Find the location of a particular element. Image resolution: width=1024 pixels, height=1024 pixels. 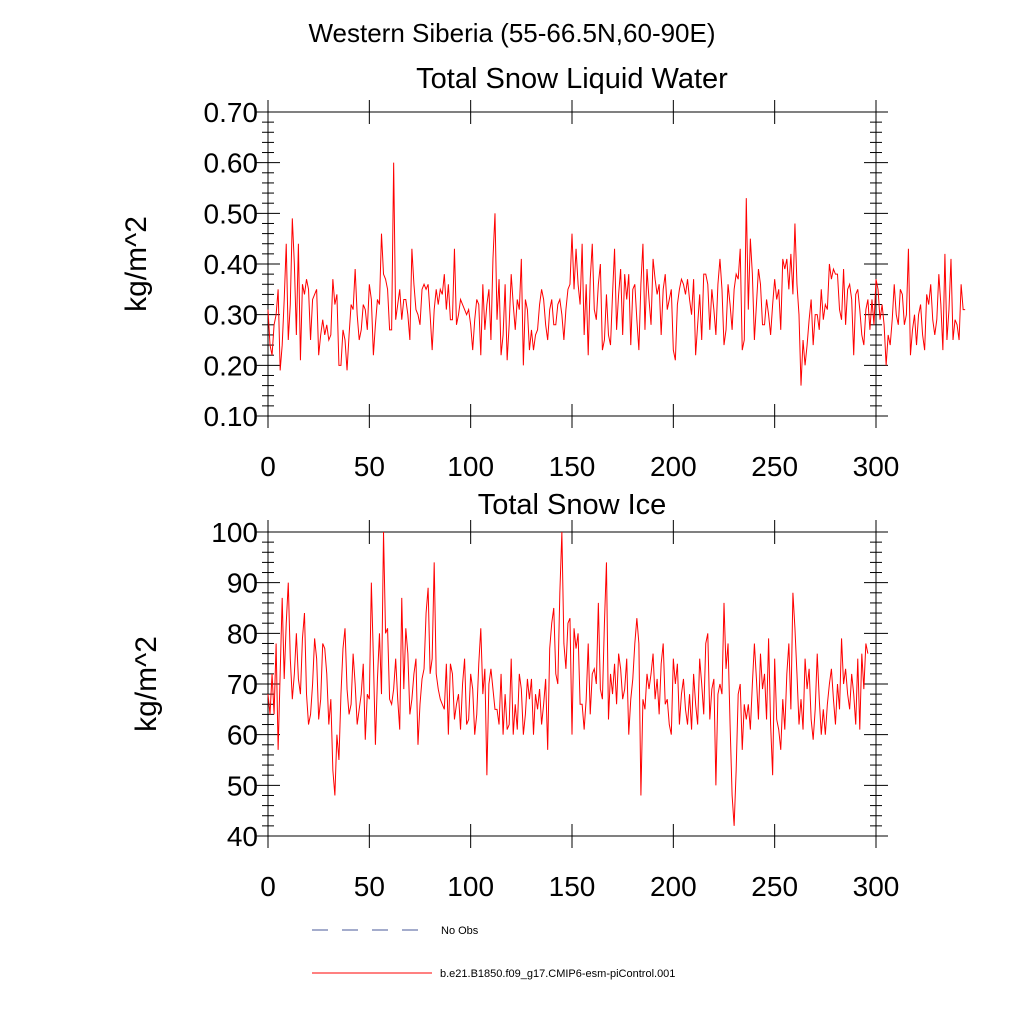

y-tick-labels: 0.10 0.20 0.30 0.40 0.50 0.60 0.70 is located at coordinates (231, 264).